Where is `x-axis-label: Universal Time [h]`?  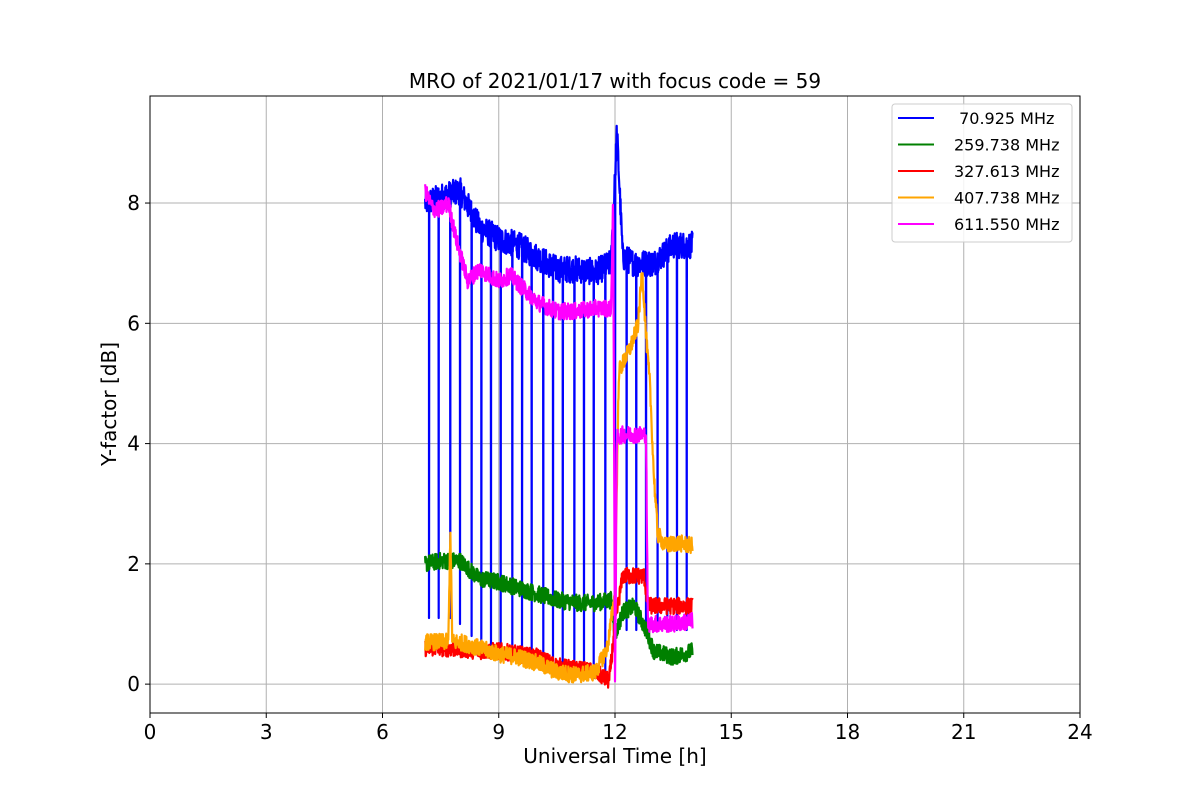
x-axis-label: Universal Time [h] is located at coordinates (614, 756).